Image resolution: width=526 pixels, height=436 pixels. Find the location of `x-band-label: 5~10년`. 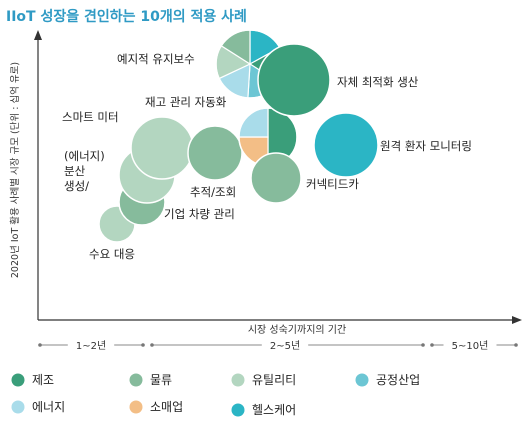

x-band-label: 5~10년 is located at coordinates (470, 346).